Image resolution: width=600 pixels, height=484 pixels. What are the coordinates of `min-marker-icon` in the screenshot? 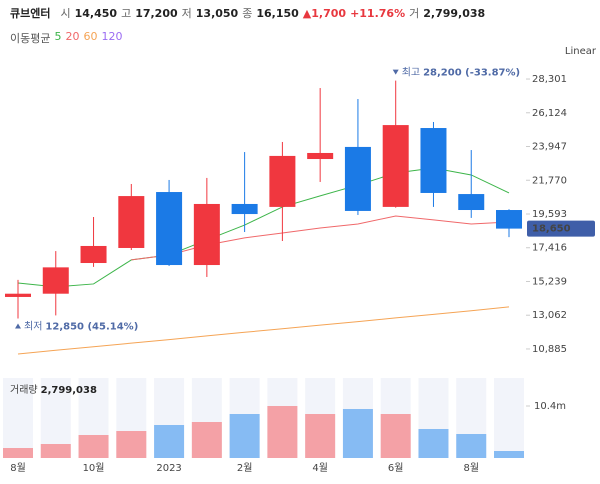 It's located at (18, 326).